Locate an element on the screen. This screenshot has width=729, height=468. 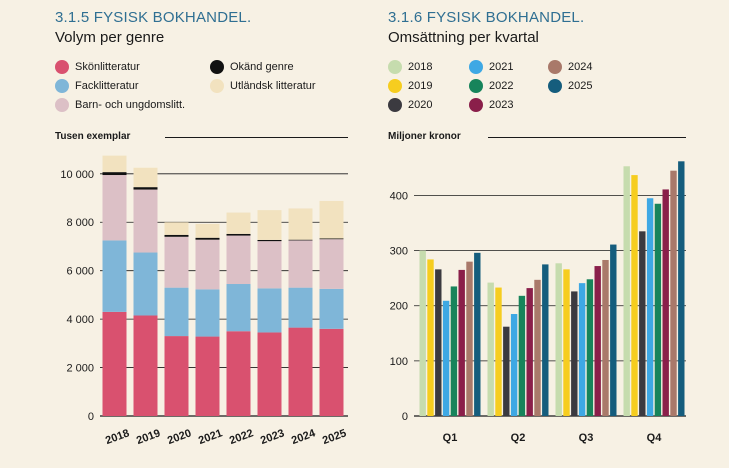
y-tick-label: 2 000 is located at coordinates (80, 369).